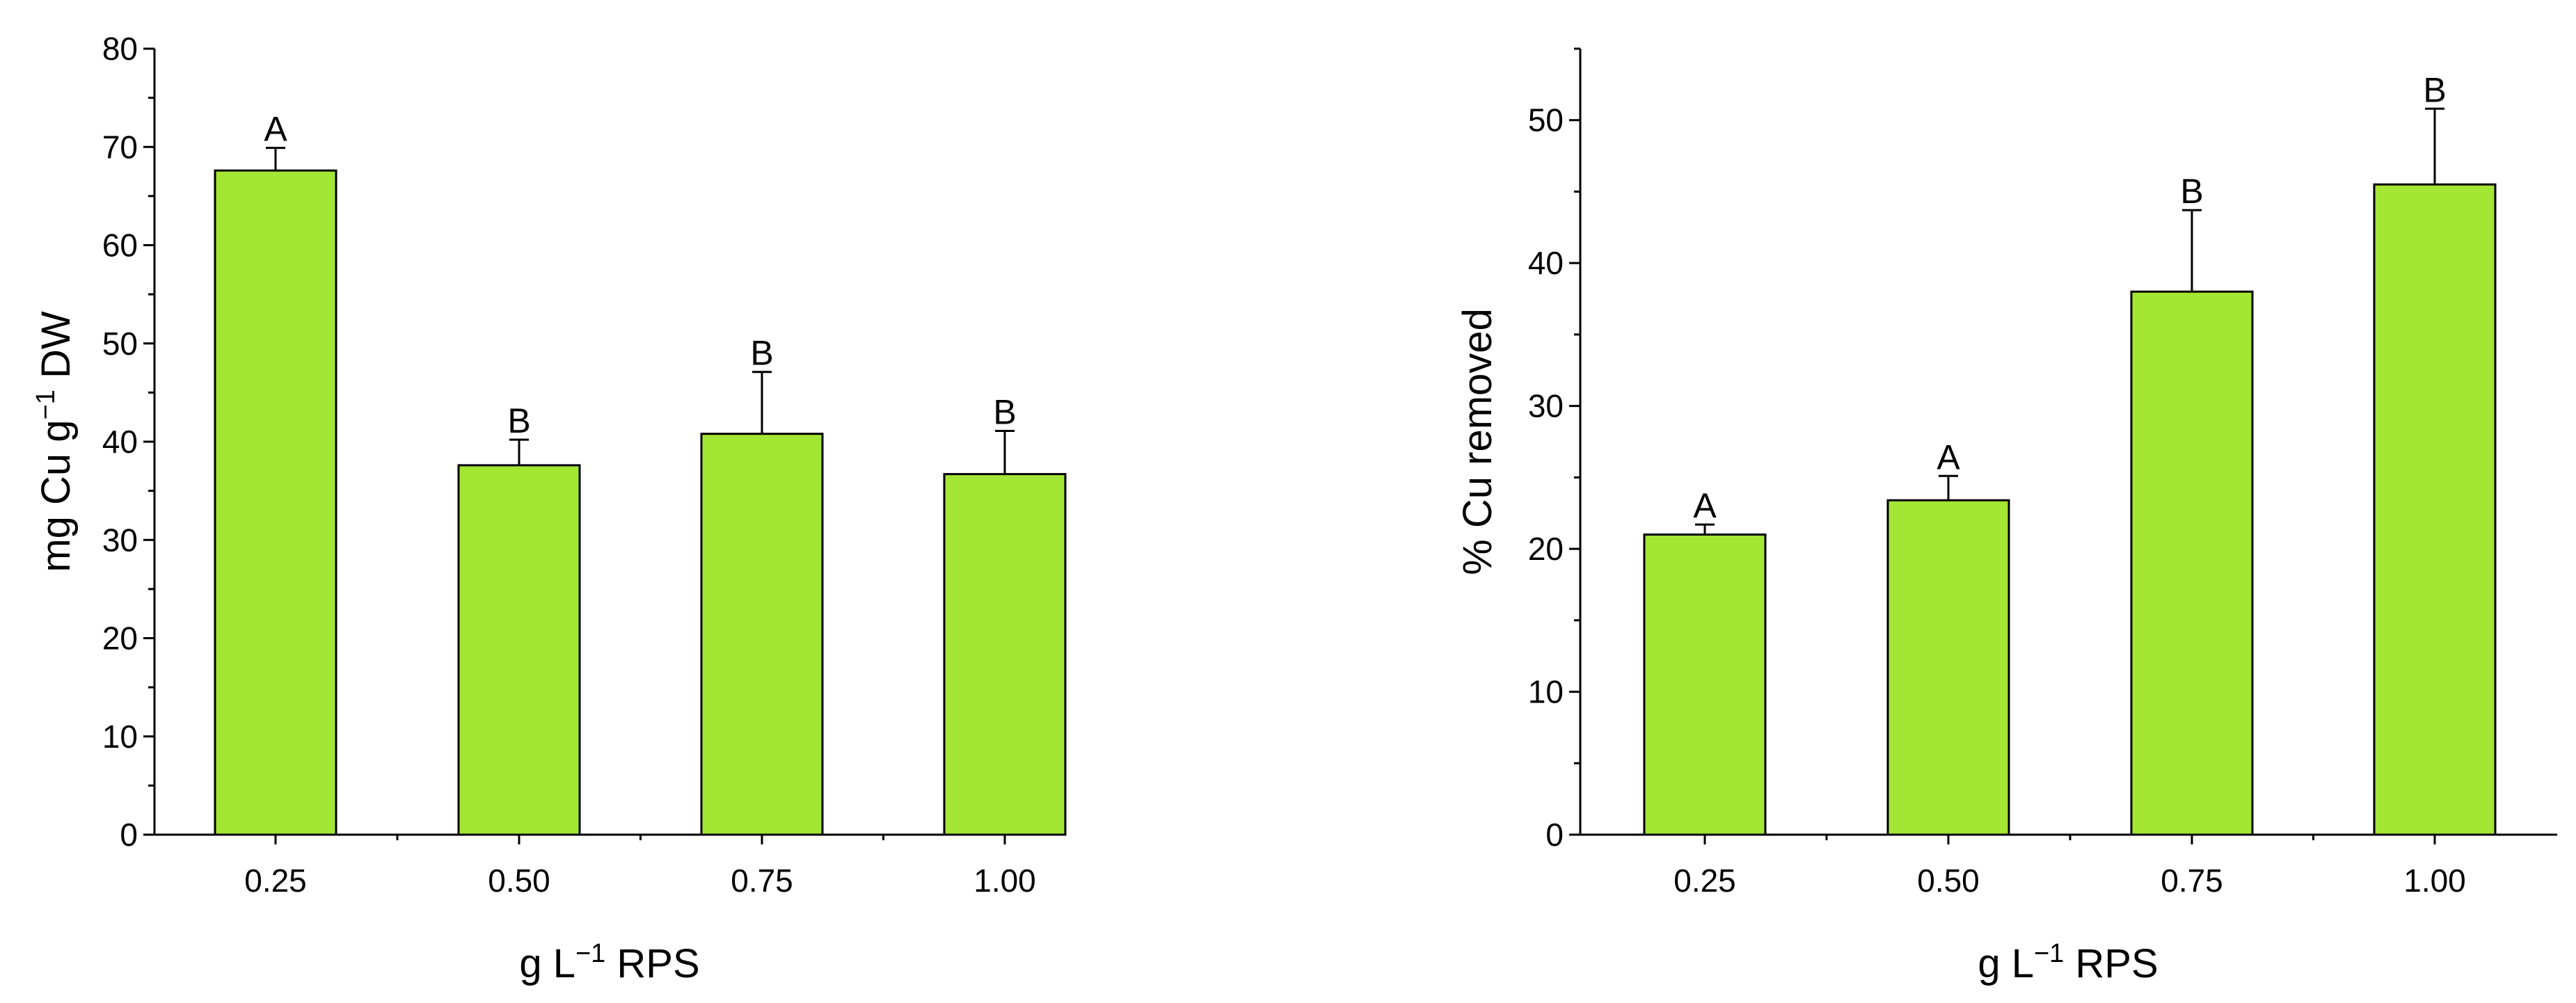  What do you see at coordinates (1546, 406) in the screenshot?
I see `right-y-tick-label: 30` at bounding box center [1546, 406].